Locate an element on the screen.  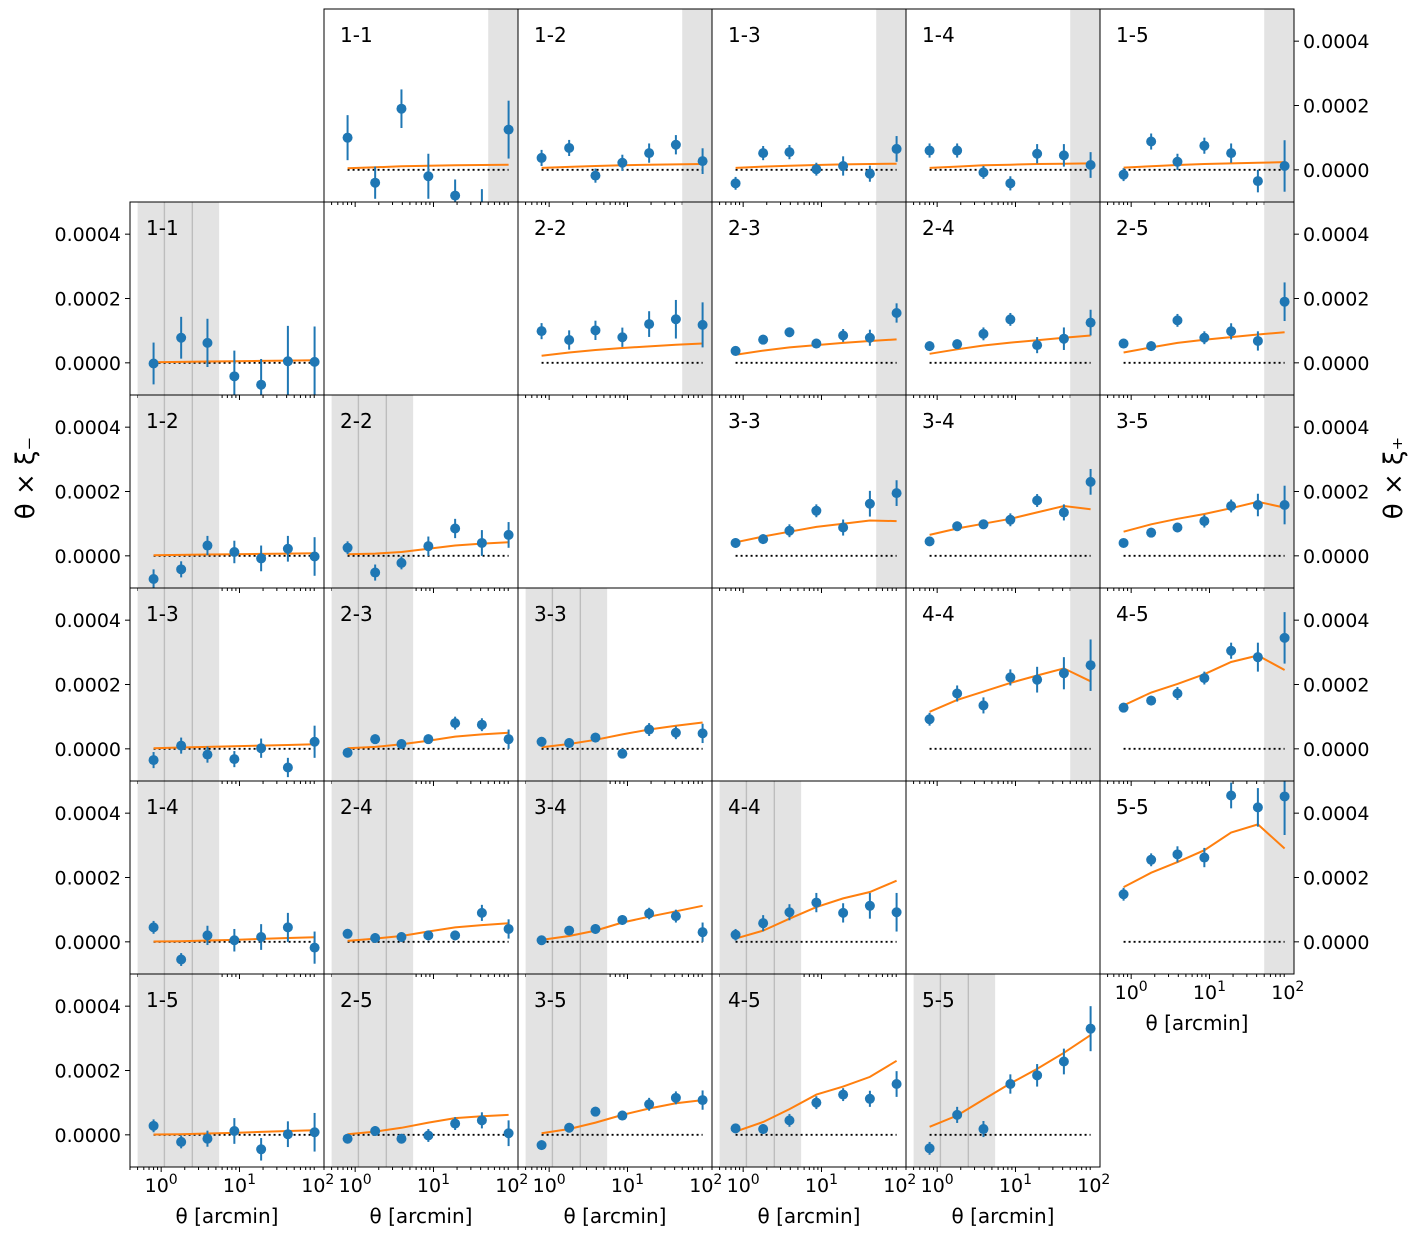
panel-xi-minus-3-4: 3-4 is located at coordinates (615, 879).